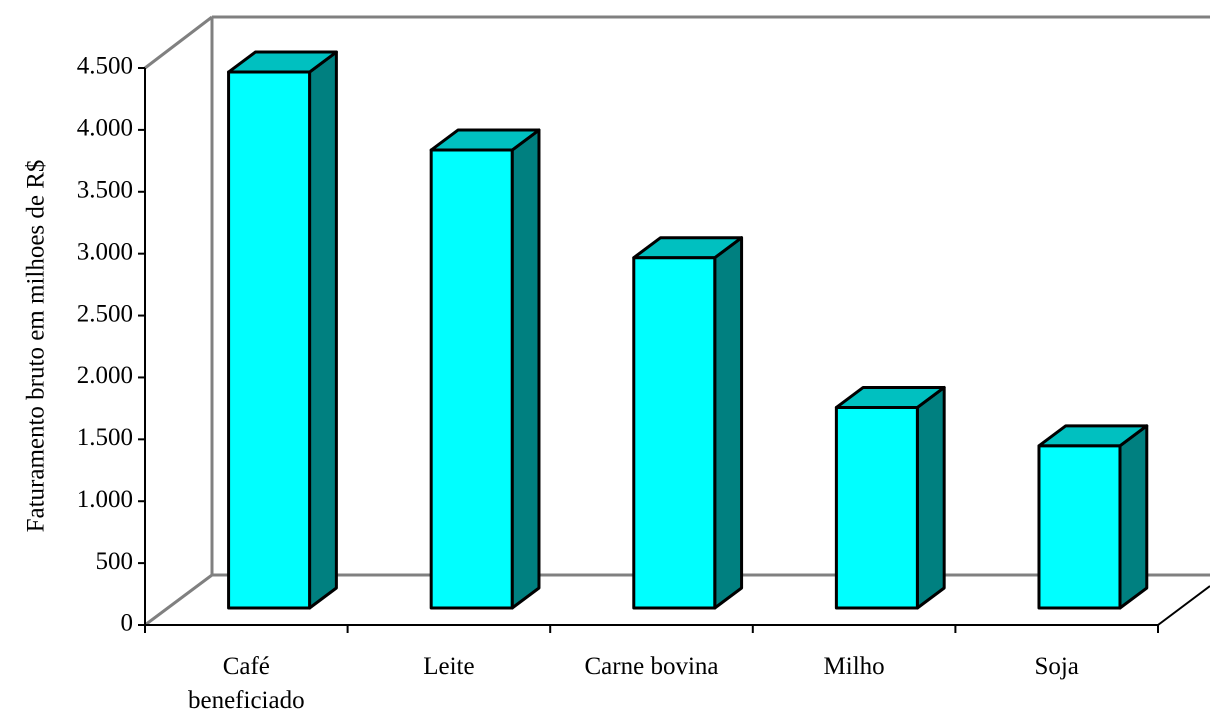 This screenshot has width=1210, height=719. Describe the element at coordinates (105, 499) in the screenshot. I see `y-tick-label: 1.000` at that location.